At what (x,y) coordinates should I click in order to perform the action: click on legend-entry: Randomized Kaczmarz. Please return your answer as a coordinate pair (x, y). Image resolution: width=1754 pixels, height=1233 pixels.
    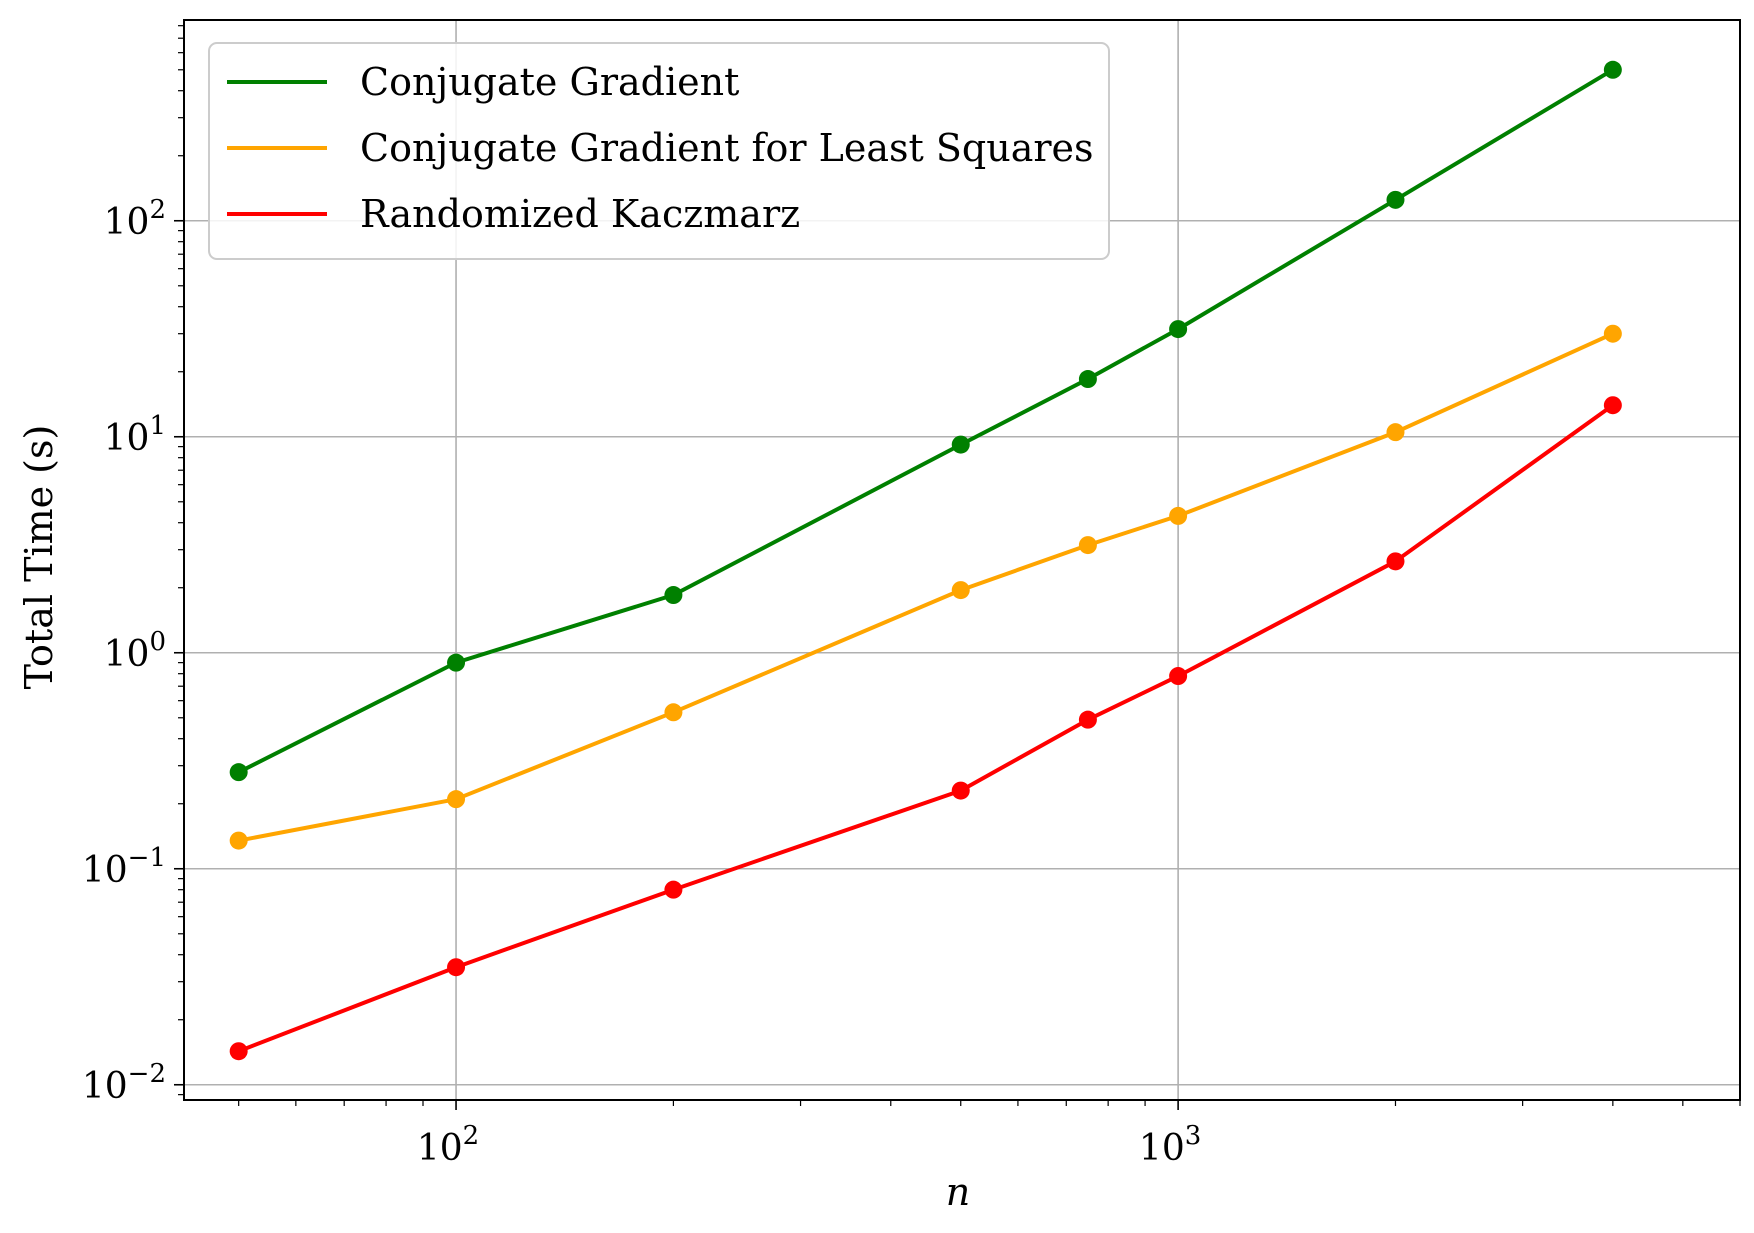
    Looking at the image, I should click on (513, 214).